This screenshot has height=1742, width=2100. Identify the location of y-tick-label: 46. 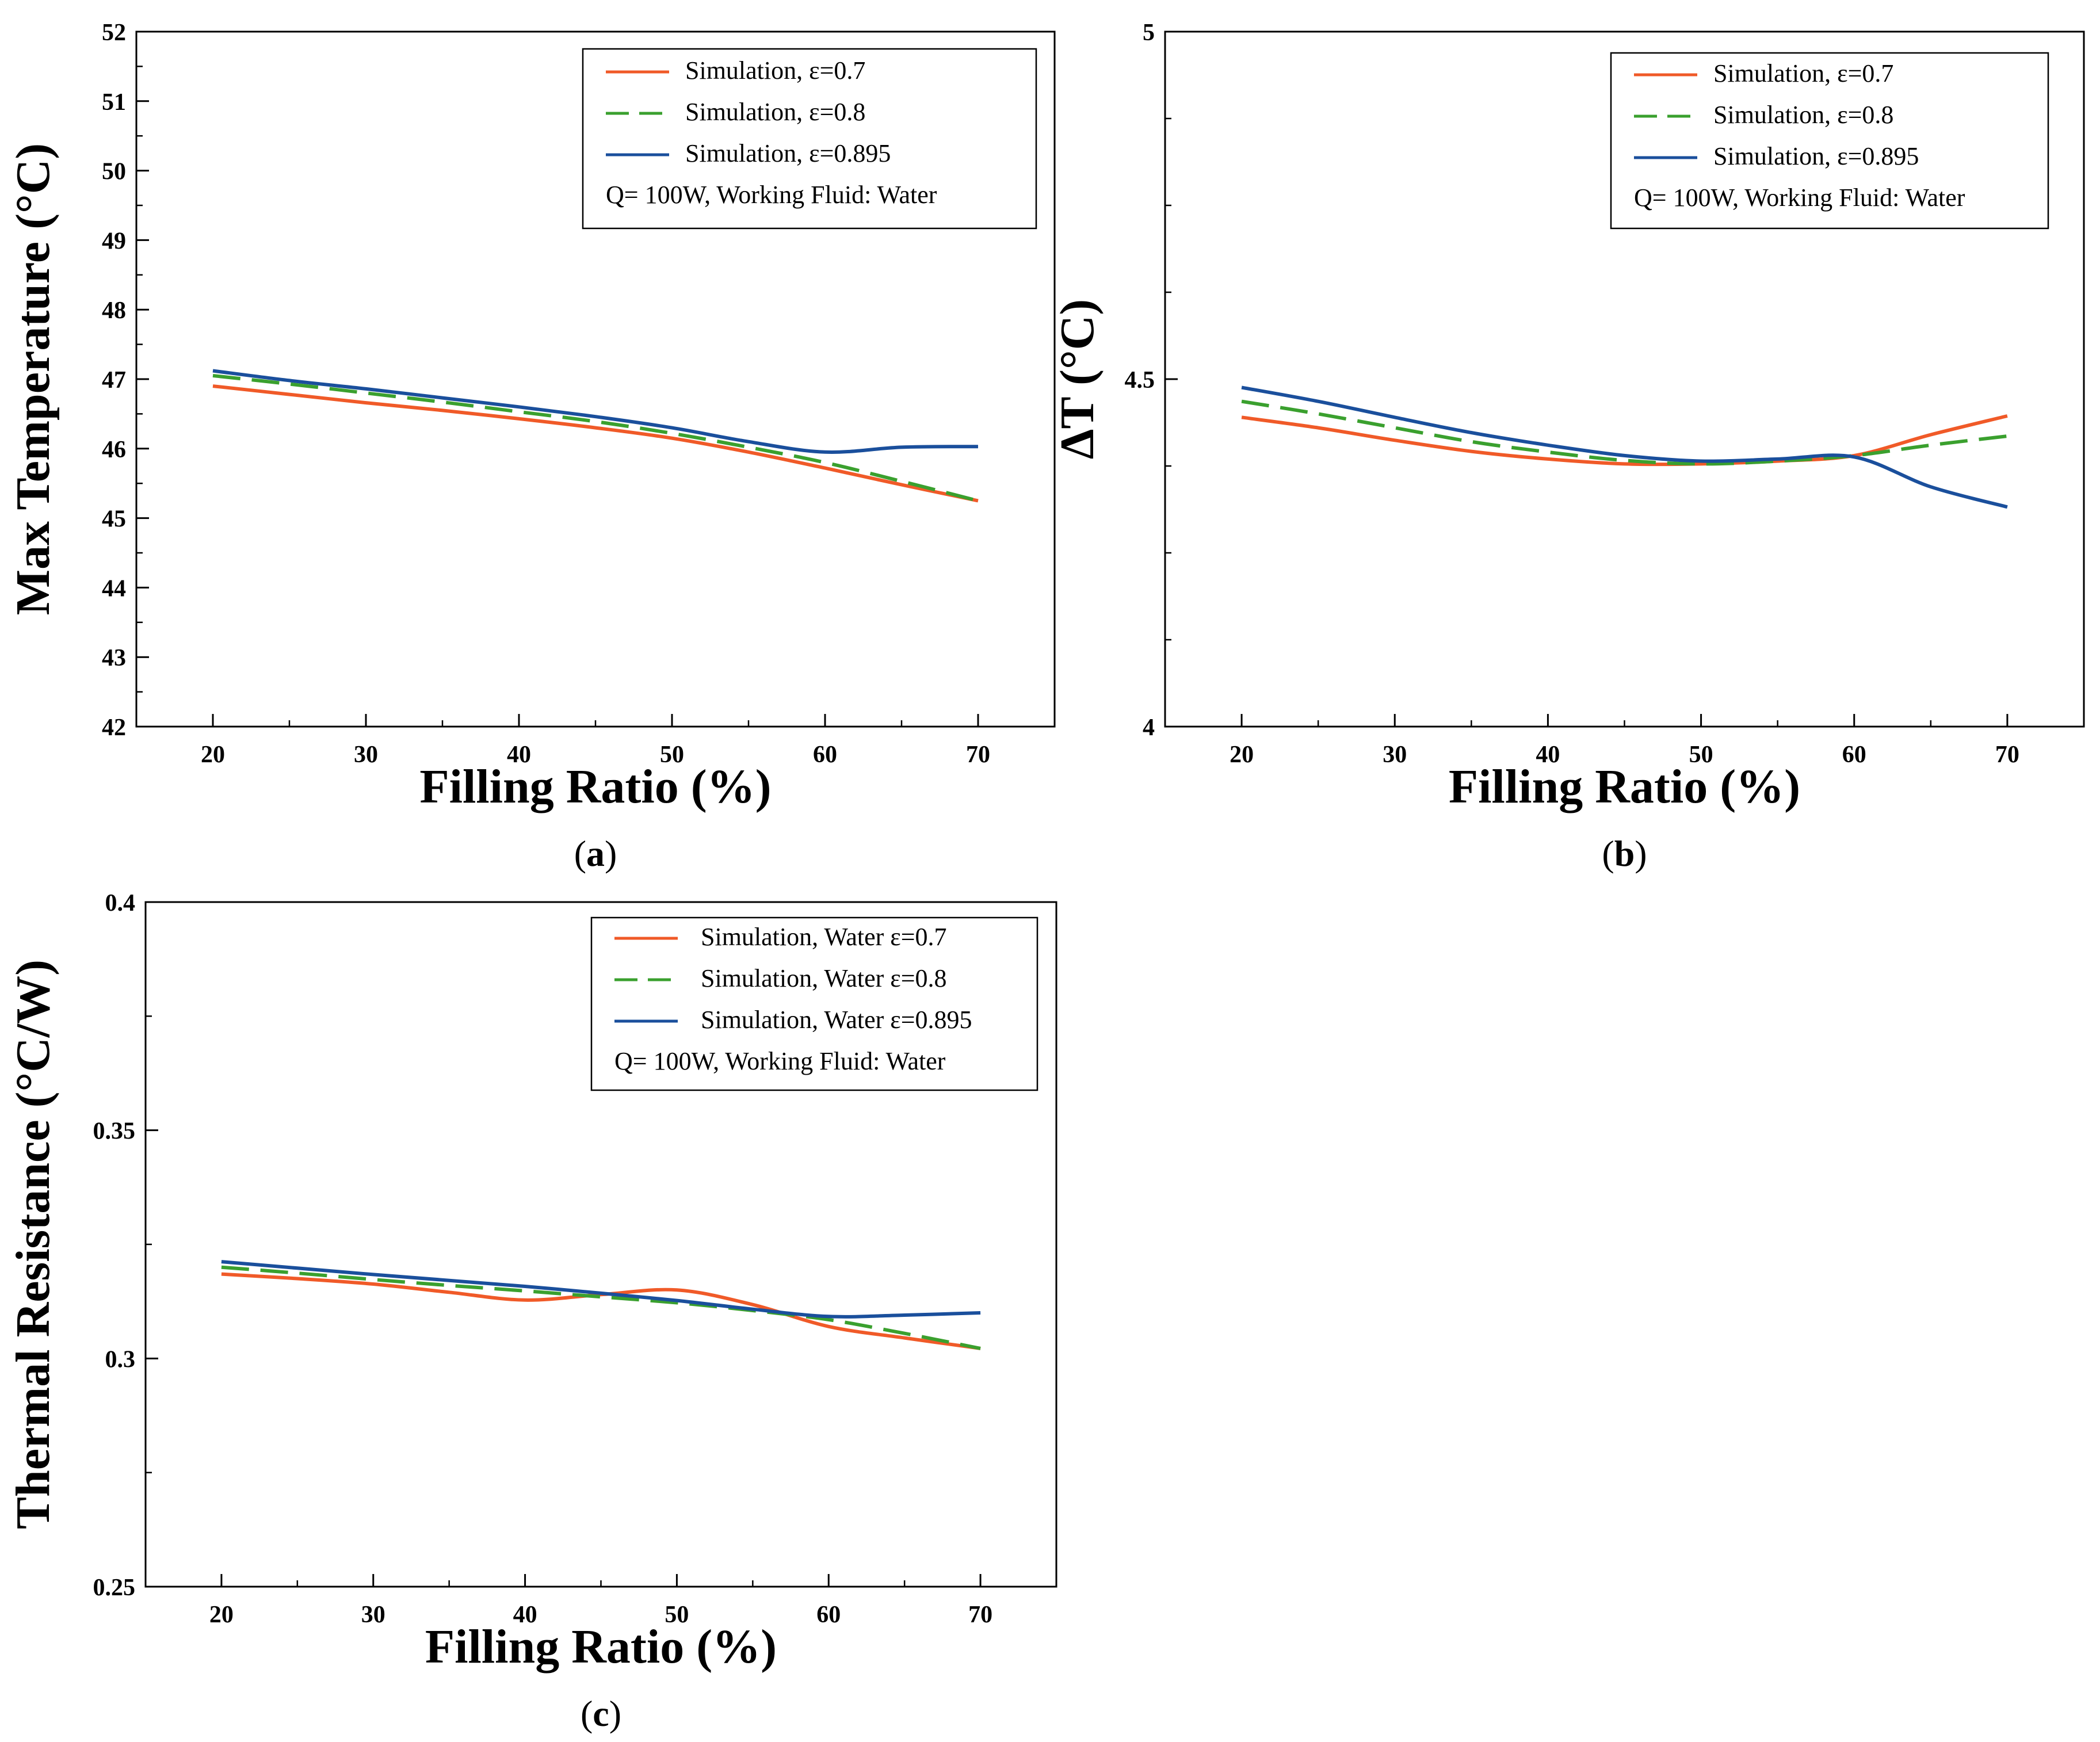
(114, 450).